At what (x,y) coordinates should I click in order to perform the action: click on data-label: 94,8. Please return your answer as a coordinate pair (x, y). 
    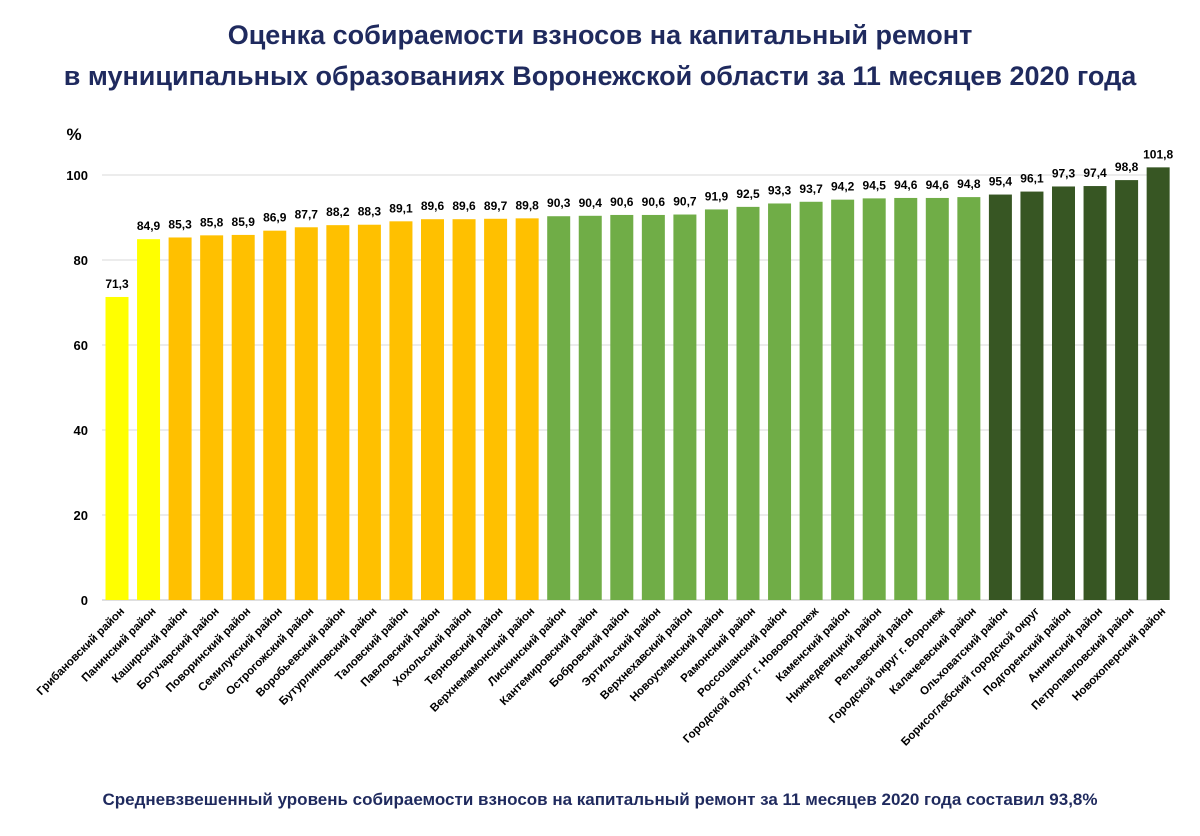
    Looking at the image, I should click on (969, 184).